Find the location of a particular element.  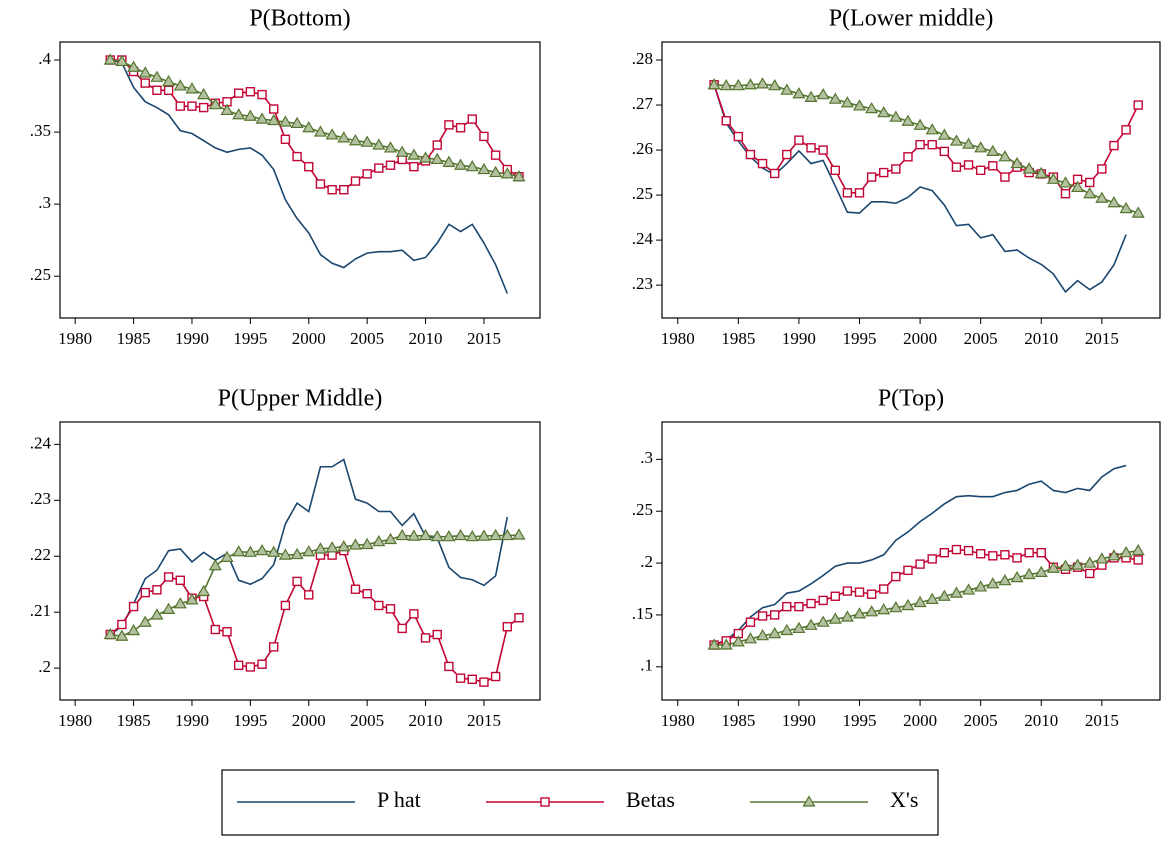

y-tick-label: .25 is located at coordinates (40, 274).